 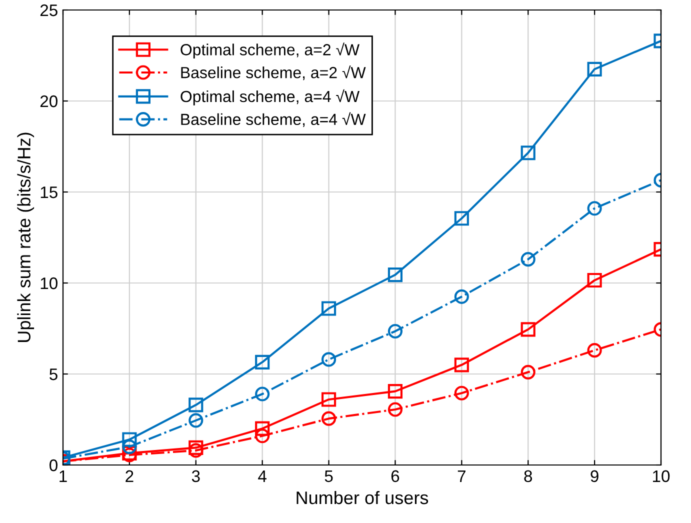 What do you see at coordinates (395, 476) in the screenshot?
I see `x-tick-label: 6` at bounding box center [395, 476].